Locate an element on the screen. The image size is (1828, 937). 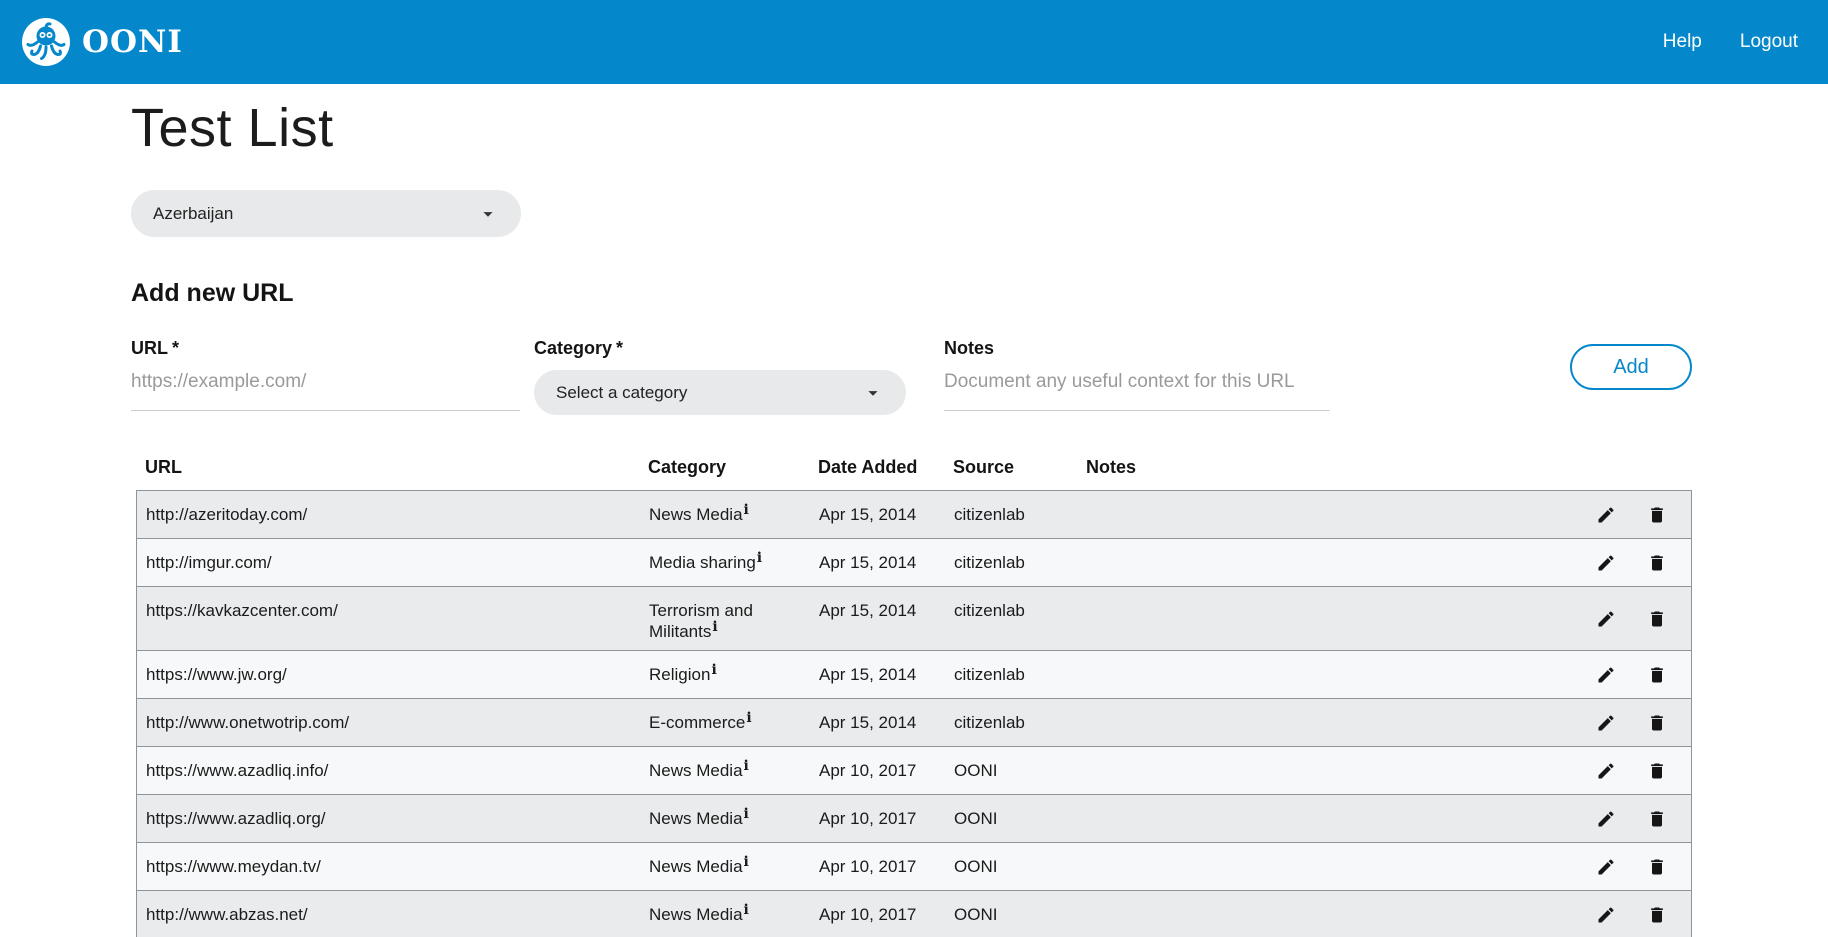
column-header-url: URL is located at coordinates (163, 467).